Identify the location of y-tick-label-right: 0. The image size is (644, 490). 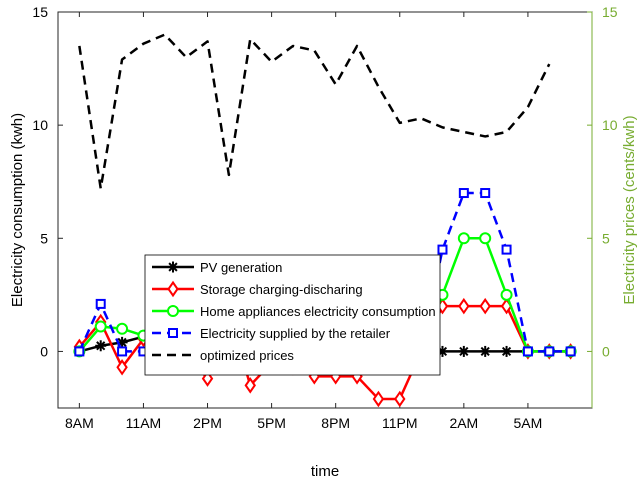
(606, 351).